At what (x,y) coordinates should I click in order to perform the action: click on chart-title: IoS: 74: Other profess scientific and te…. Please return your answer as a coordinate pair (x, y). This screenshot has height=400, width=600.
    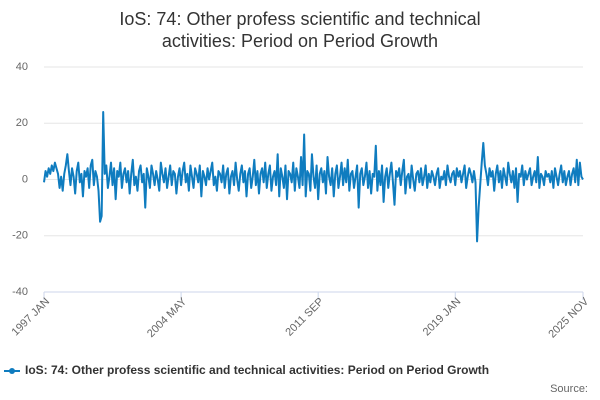
    Looking at the image, I should click on (300, 30).